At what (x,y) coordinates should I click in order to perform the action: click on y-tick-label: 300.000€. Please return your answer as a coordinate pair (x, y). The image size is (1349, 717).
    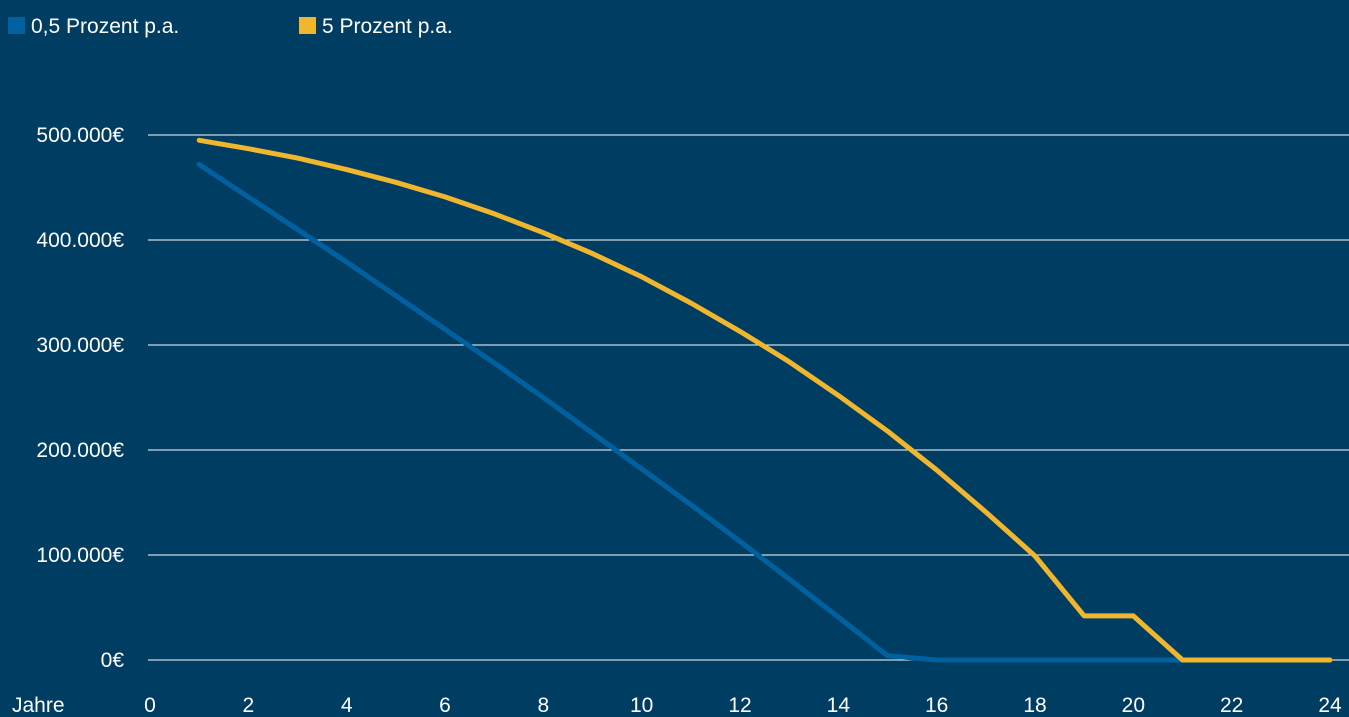
    Looking at the image, I should click on (80, 345).